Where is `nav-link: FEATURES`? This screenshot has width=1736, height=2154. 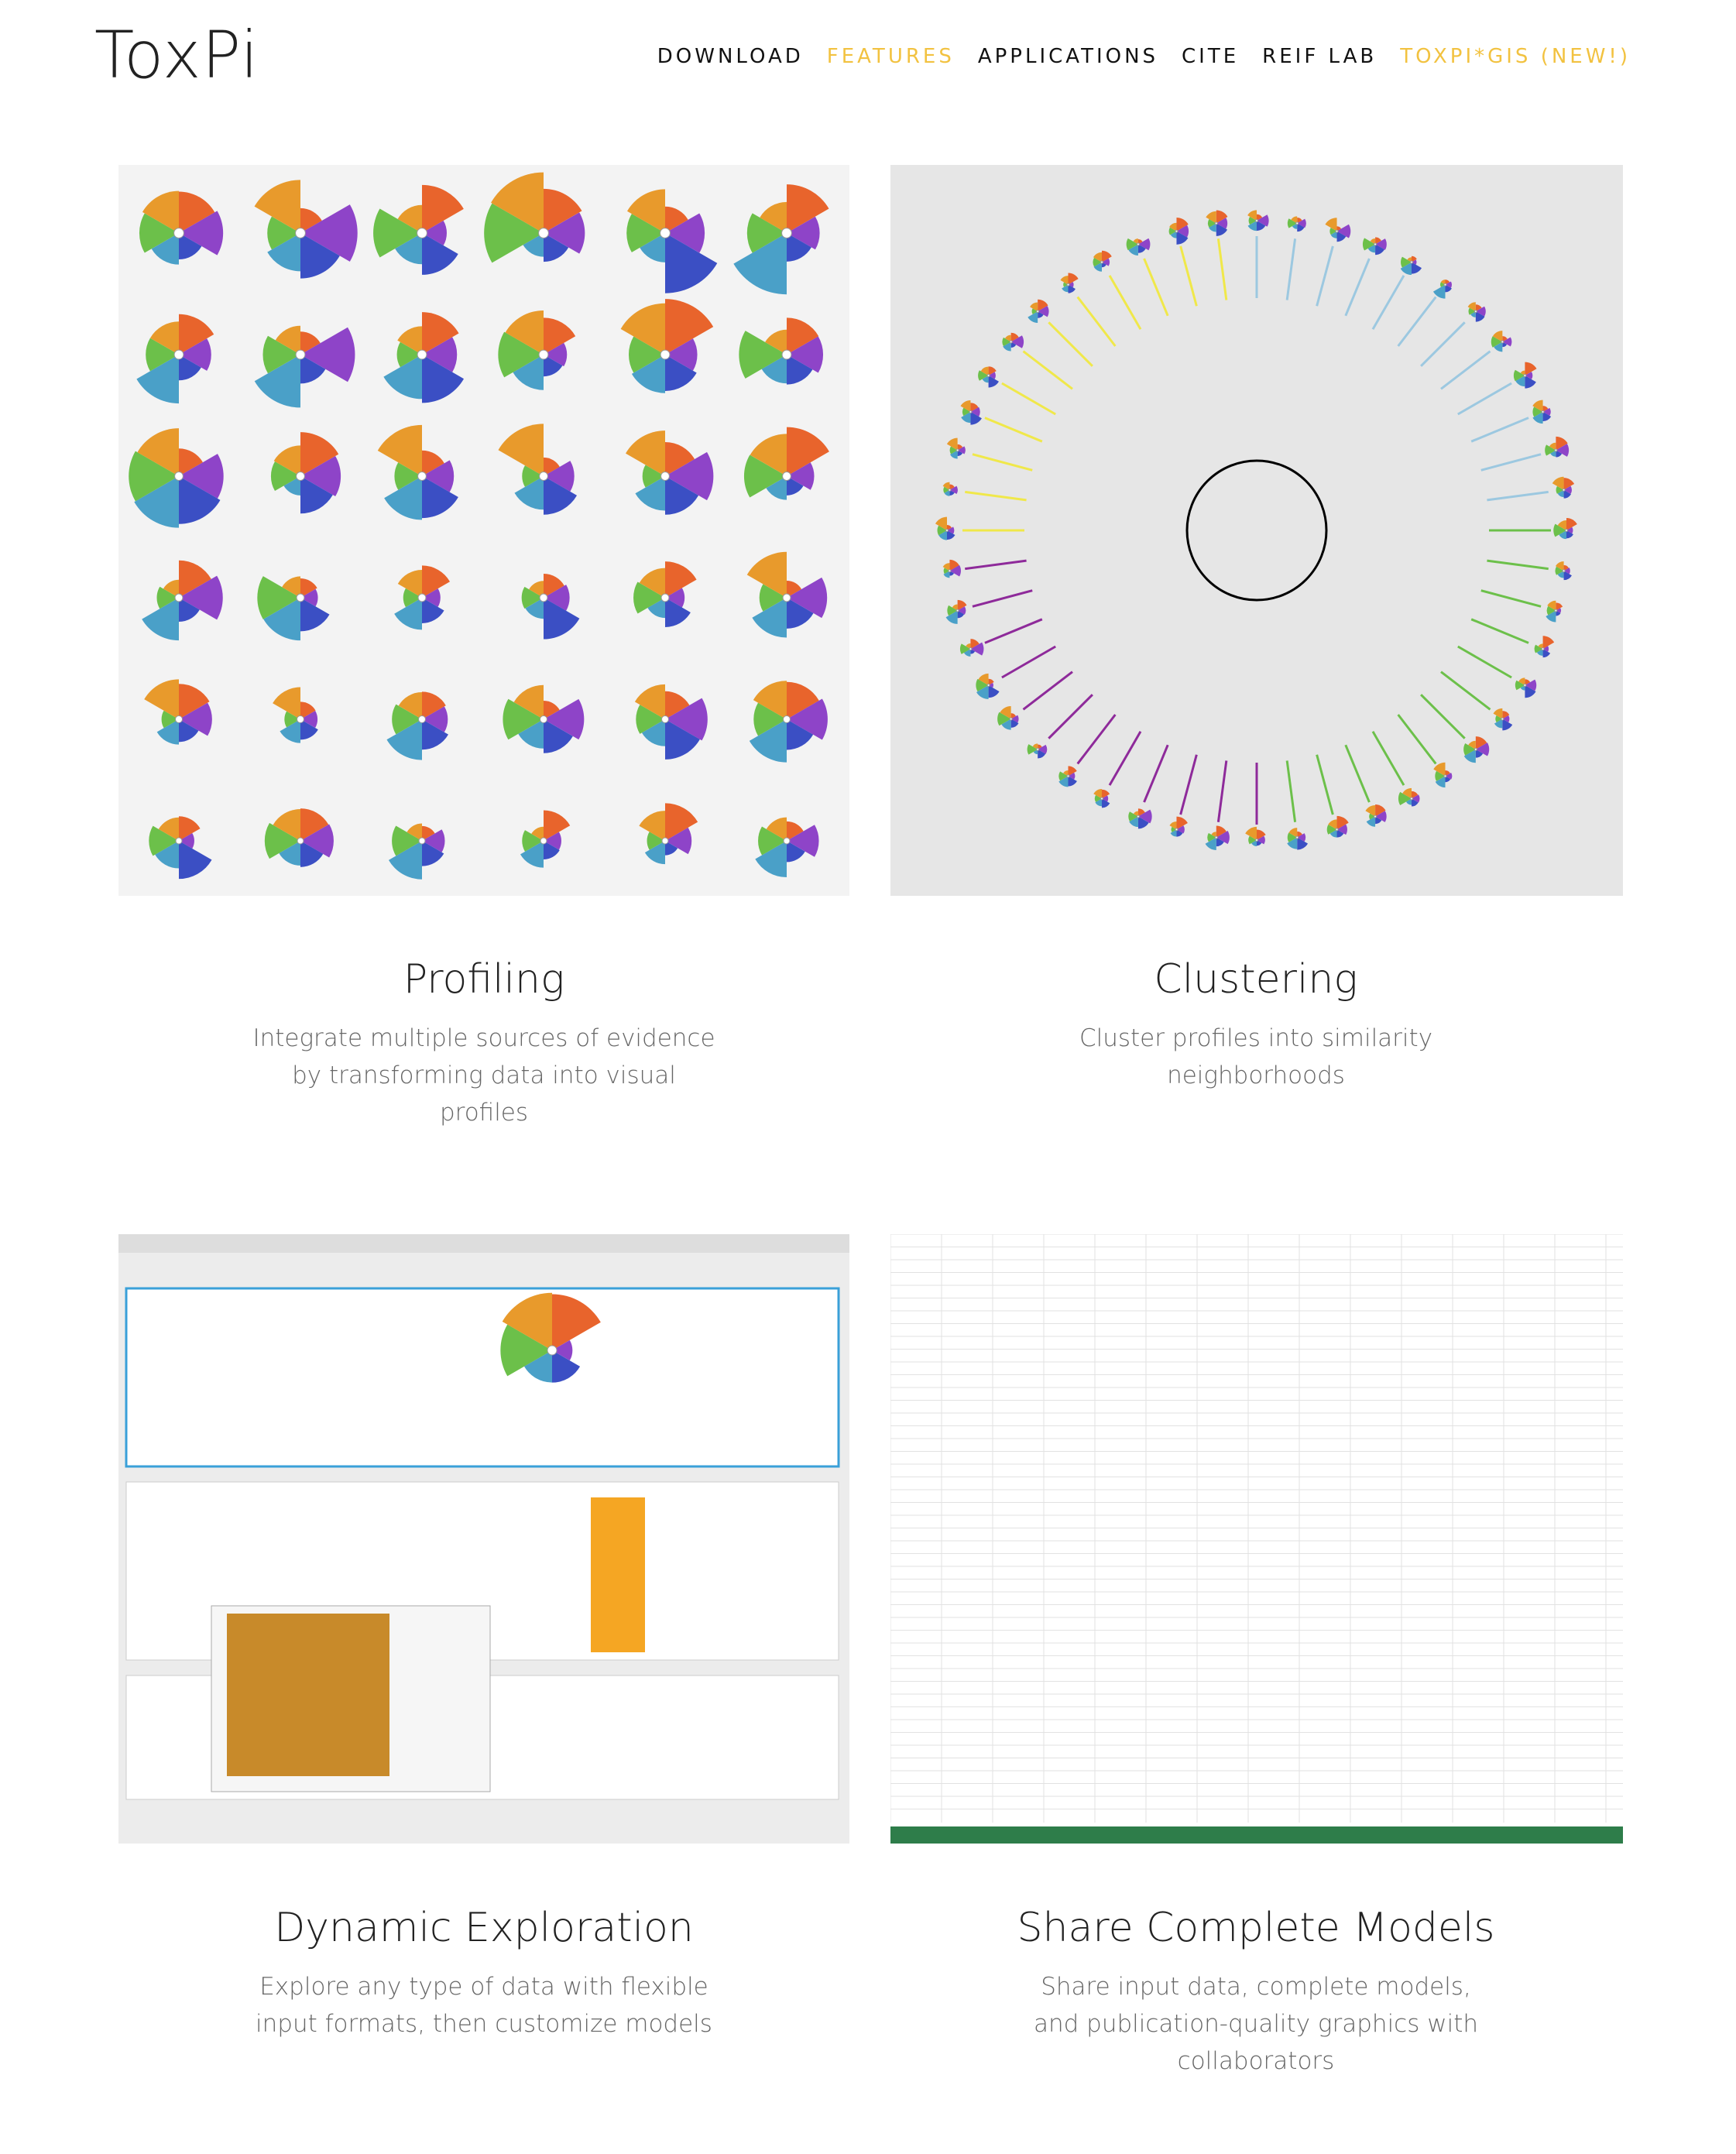
nav-link: FEATURES is located at coordinates (890, 56).